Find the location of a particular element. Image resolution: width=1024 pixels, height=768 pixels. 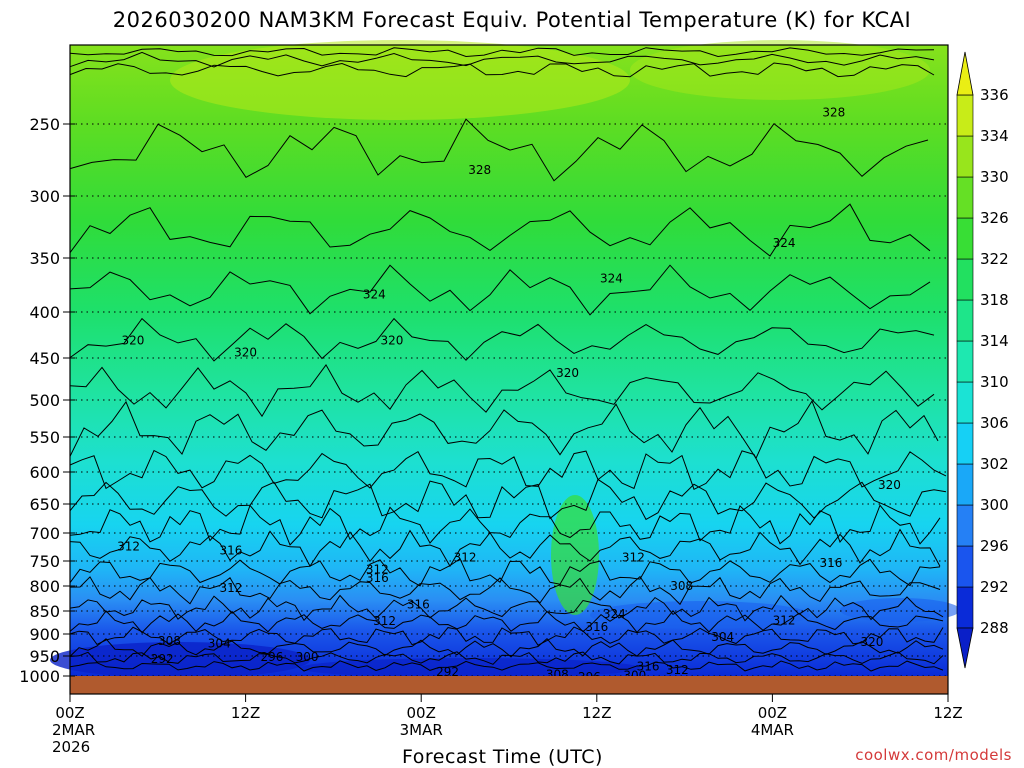

site-credit: coolwx.com/models is located at coordinates (933, 755).